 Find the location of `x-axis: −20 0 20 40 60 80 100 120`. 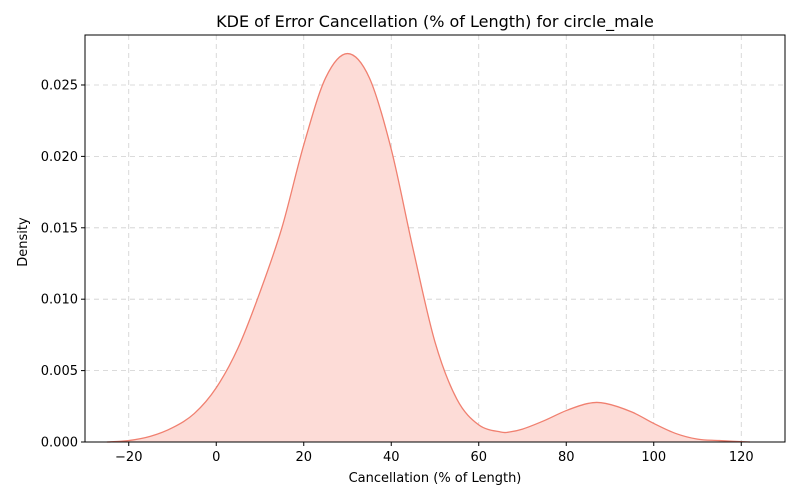

x-axis: −20 0 20 40 60 80 100 120 is located at coordinates (434, 453).